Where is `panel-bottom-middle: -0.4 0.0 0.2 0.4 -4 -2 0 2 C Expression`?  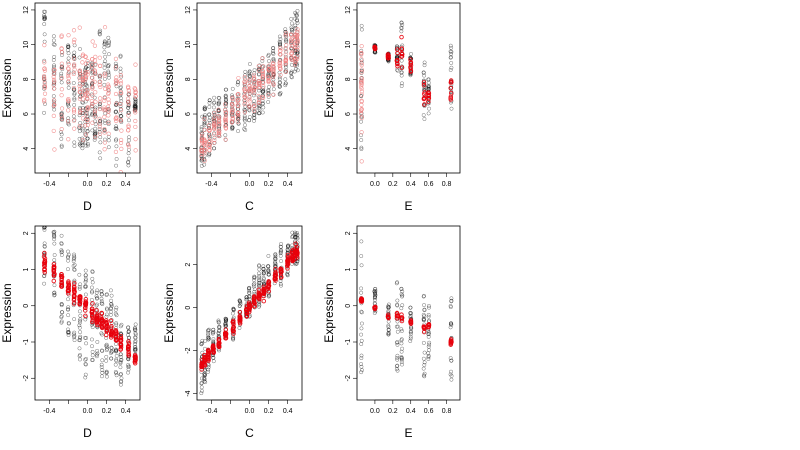 panel-bottom-middle: -0.4 0.0 0.2 0.4 -4 -2 0 2 C Expression is located at coordinates (232, 332).